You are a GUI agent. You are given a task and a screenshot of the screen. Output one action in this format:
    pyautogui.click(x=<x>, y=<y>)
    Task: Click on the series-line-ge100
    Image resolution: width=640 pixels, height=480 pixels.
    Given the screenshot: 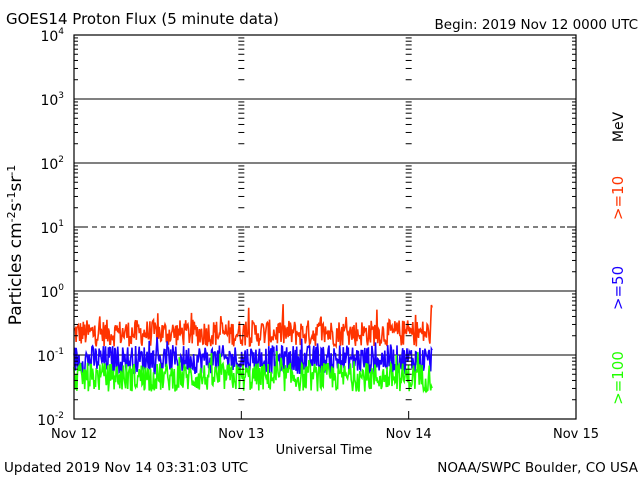 What is the action you would take?
    pyautogui.click(x=253, y=372)
    